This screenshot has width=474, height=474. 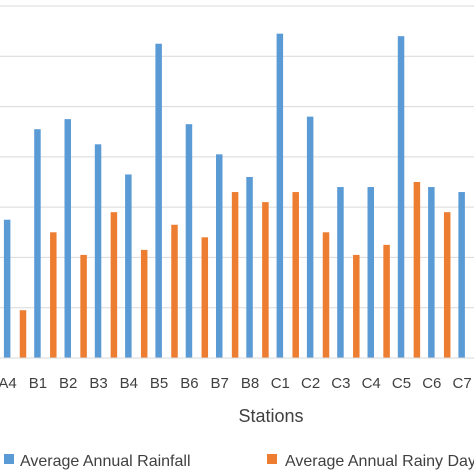 What do you see at coordinates (280, 196) in the screenshot?
I see `bar-rainfall-c1` at bounding box center [280, 196].